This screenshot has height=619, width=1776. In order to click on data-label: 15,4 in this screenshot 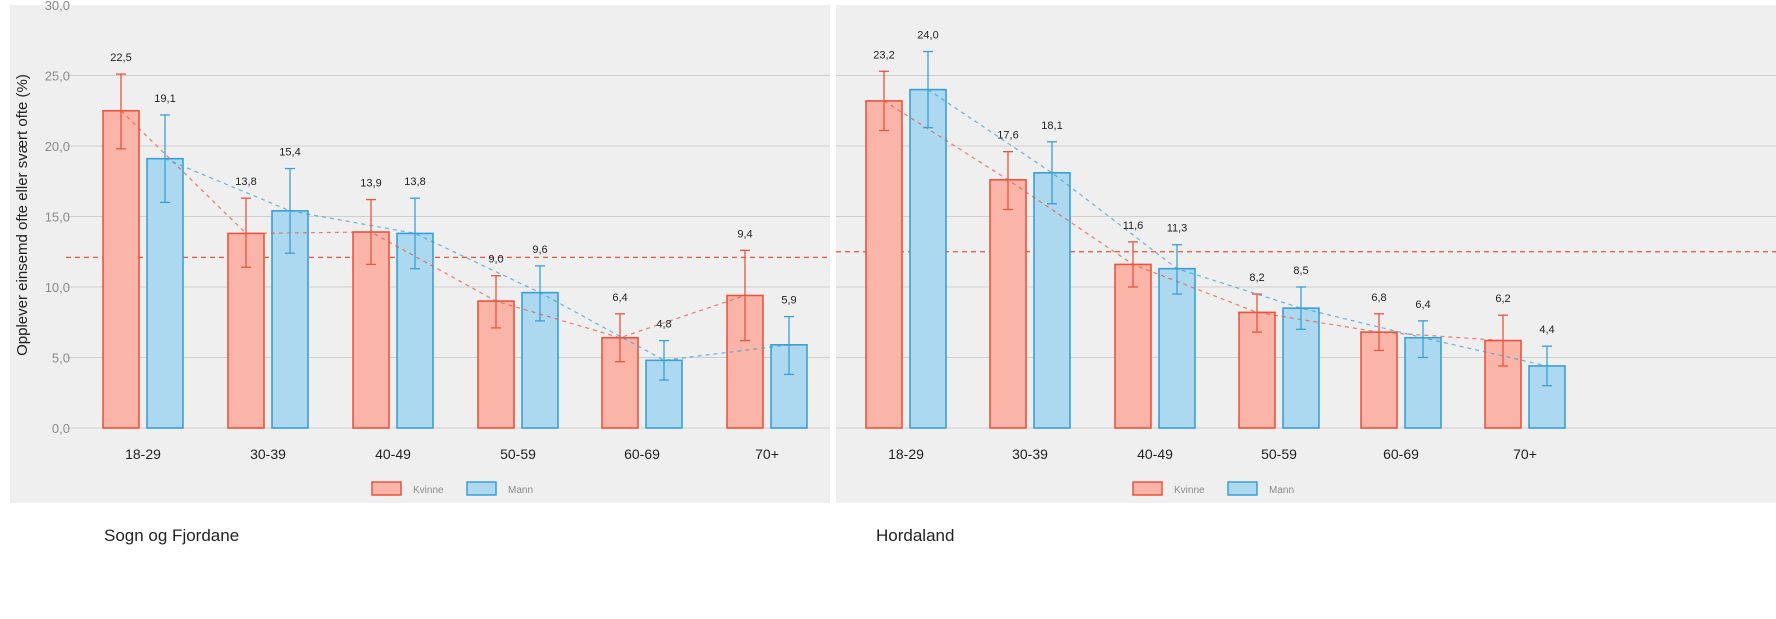, I will do `click(289, 153)`.